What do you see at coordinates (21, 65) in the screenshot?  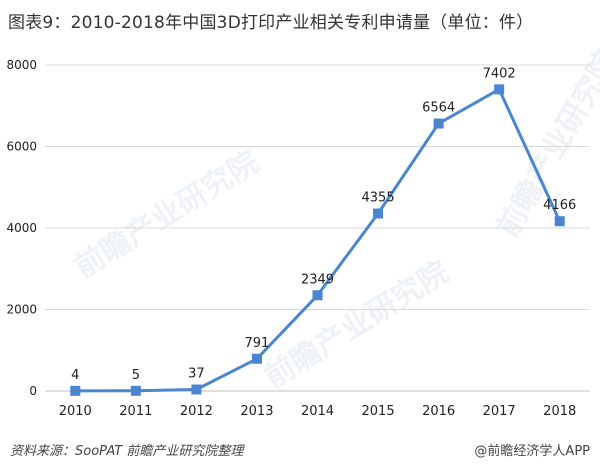 I see `y-tick-label-8000: 8000` at bounding box center [21, 65].